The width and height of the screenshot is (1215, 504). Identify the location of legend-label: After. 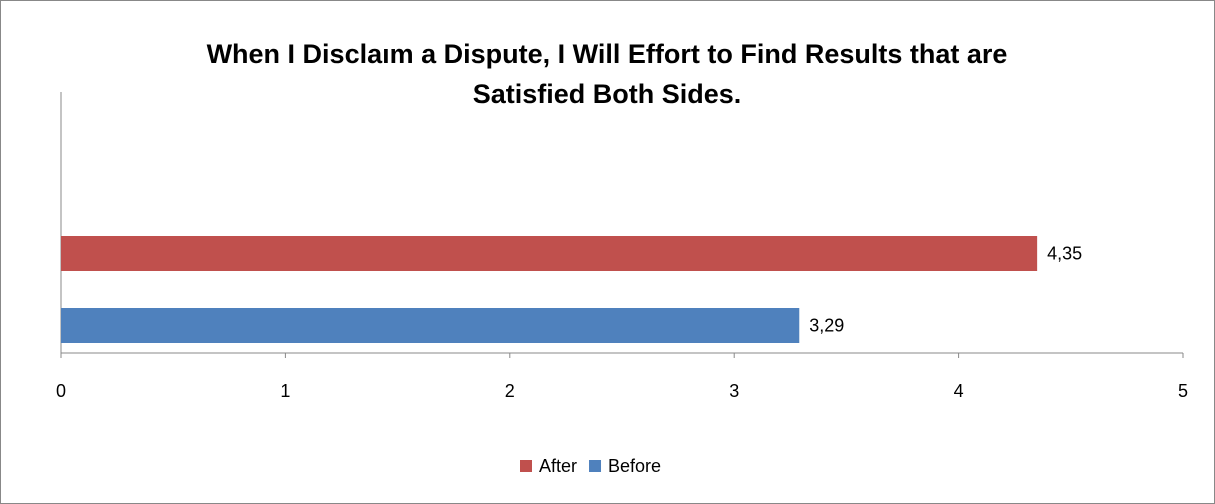
(558, 466).